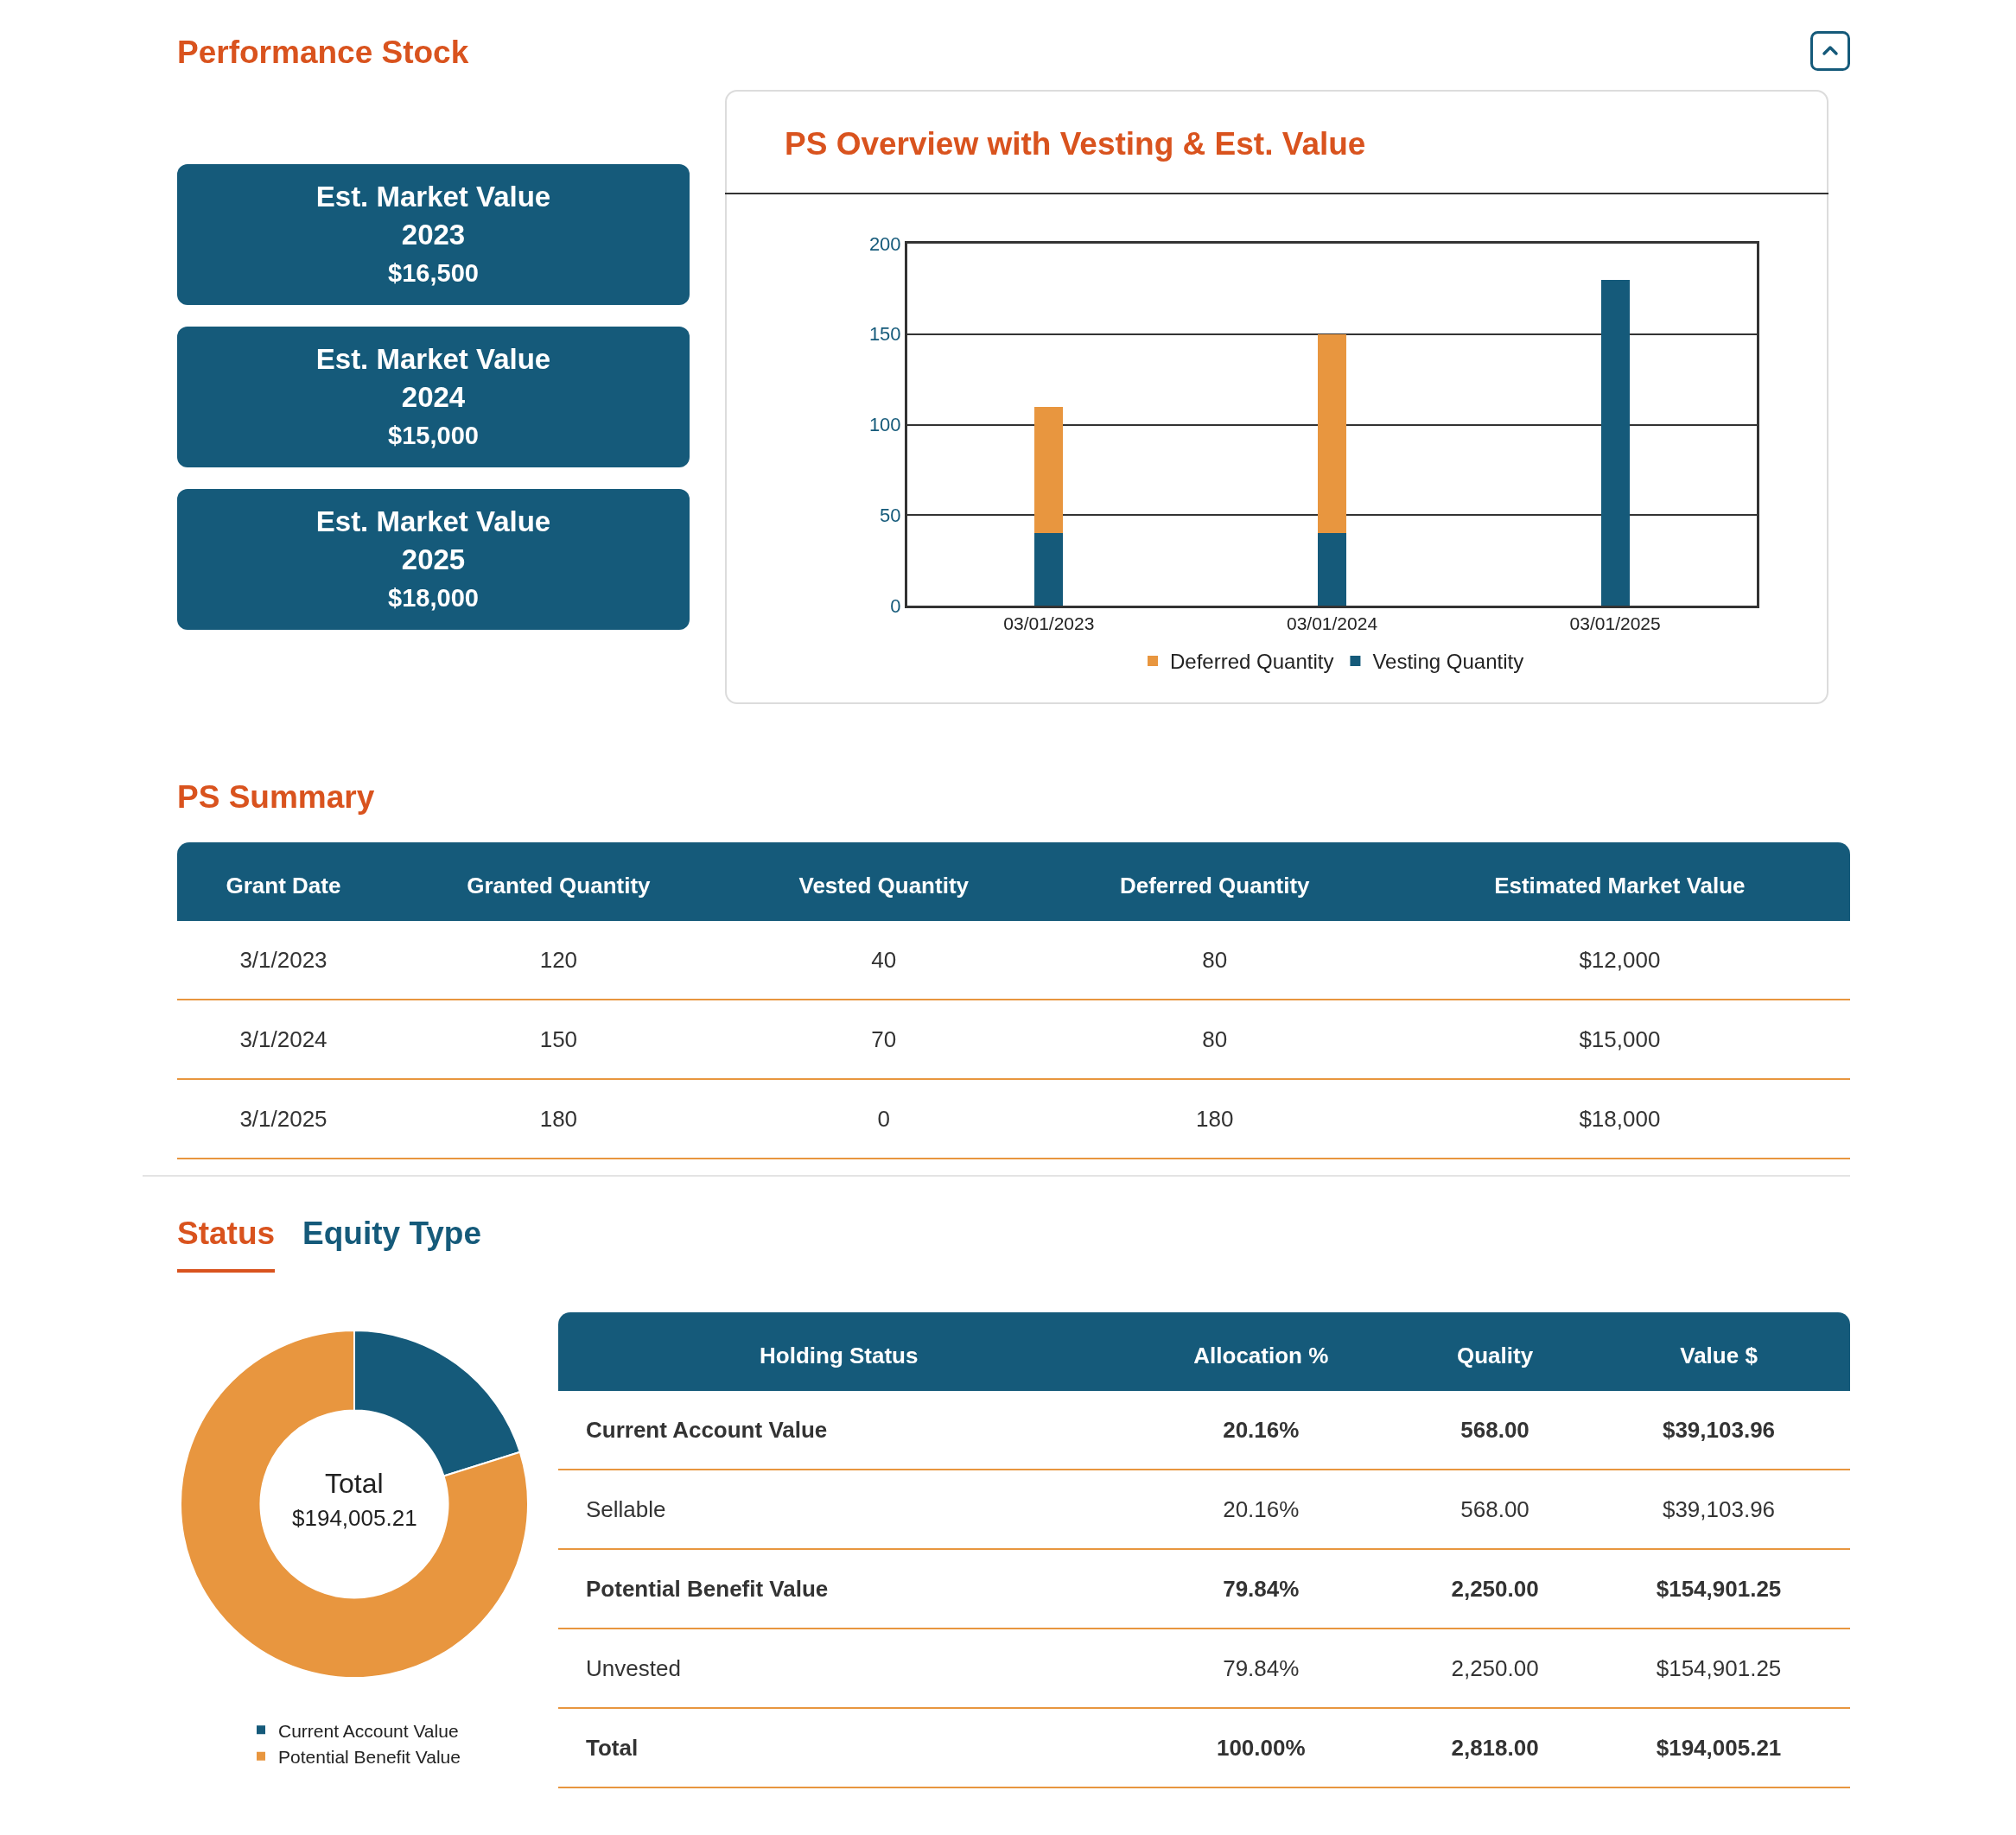  Describe the element at coordinates (323, 53) in the screenshot. I see `text: Performance Stock` at that location.